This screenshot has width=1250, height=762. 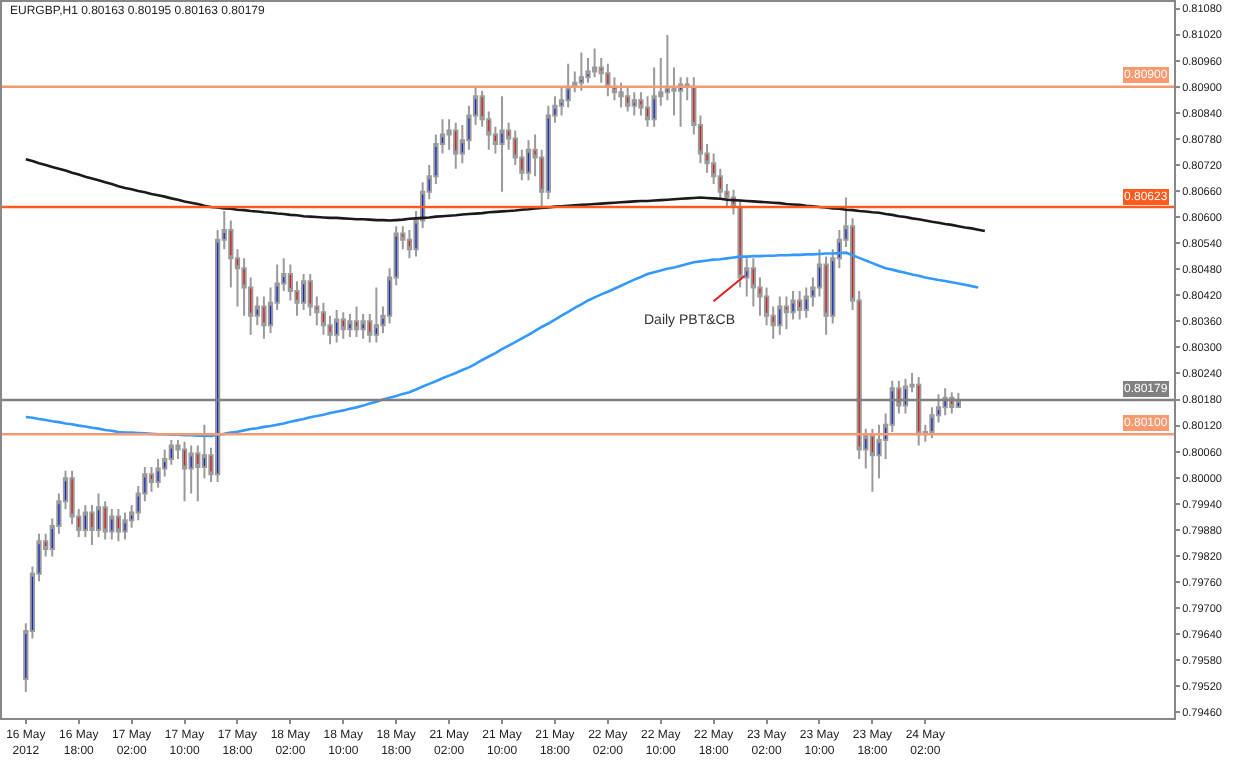 What do you see at coordinates (505, 195) in the screenshot?
I see `line-series` at bounding box center [505, 195].